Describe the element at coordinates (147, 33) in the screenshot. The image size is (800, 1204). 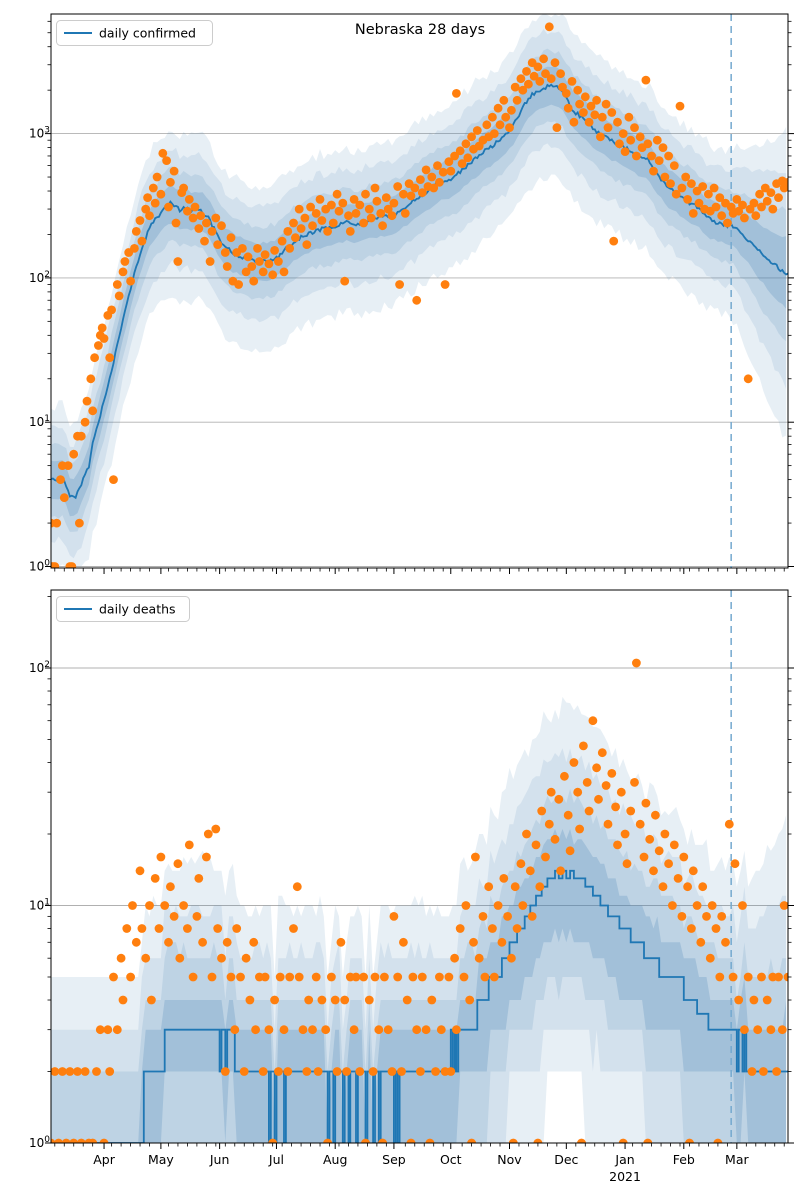
I see `legend-label: daily confirmed` at that location.